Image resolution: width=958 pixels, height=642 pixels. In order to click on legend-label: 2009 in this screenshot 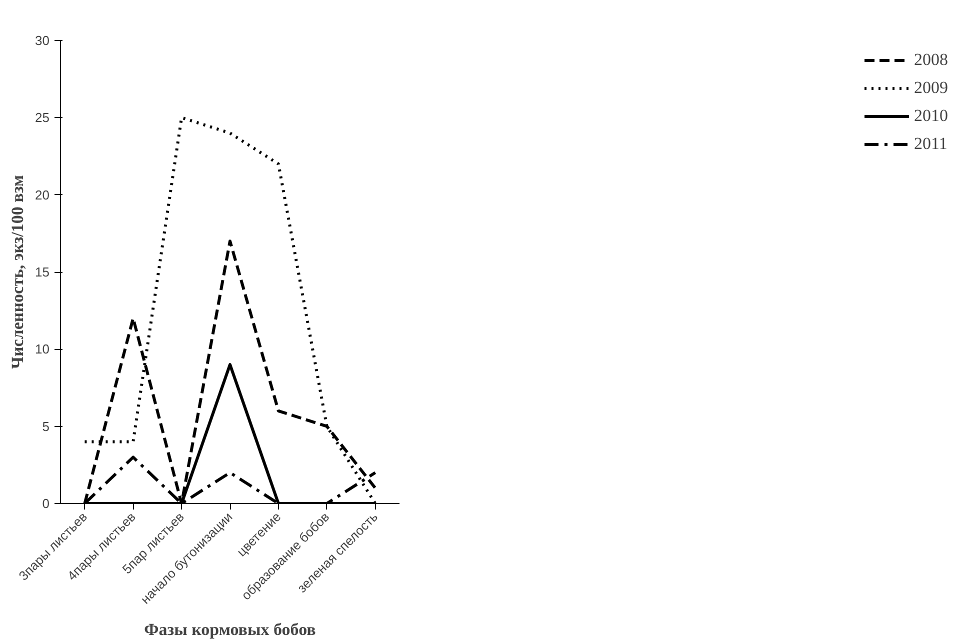, I will do `click(931, 88)`.